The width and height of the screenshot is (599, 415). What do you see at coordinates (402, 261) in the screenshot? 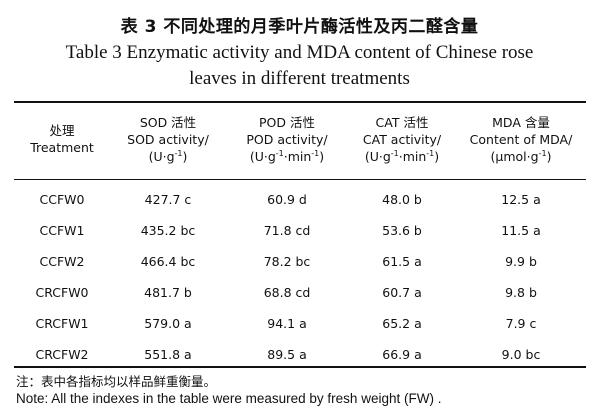
I see `cell-cat: 61.5 a` at bounding box center [402, 261].